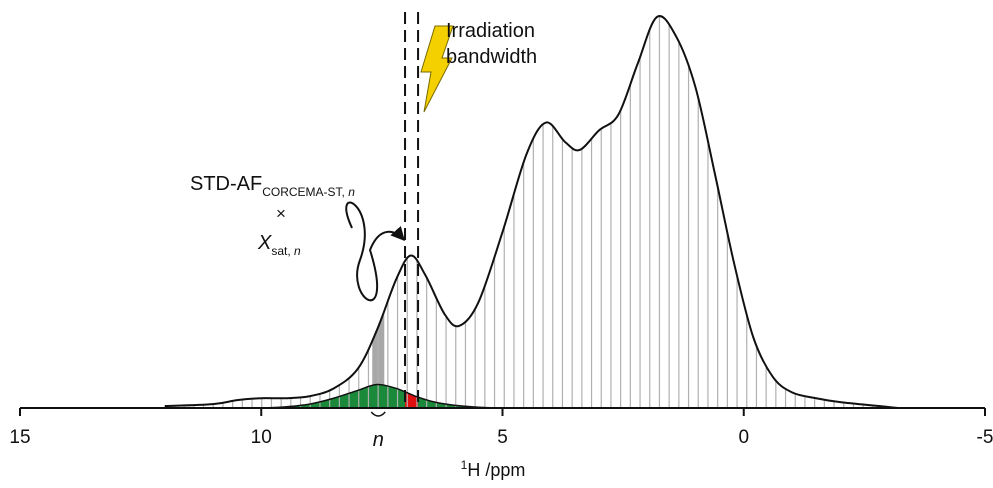 Image resolution: width=993 pixels, height=488 pixels. Describe the element at coordinates (282, 251) in the screenshot. I see `annotation: sat,` at that location.